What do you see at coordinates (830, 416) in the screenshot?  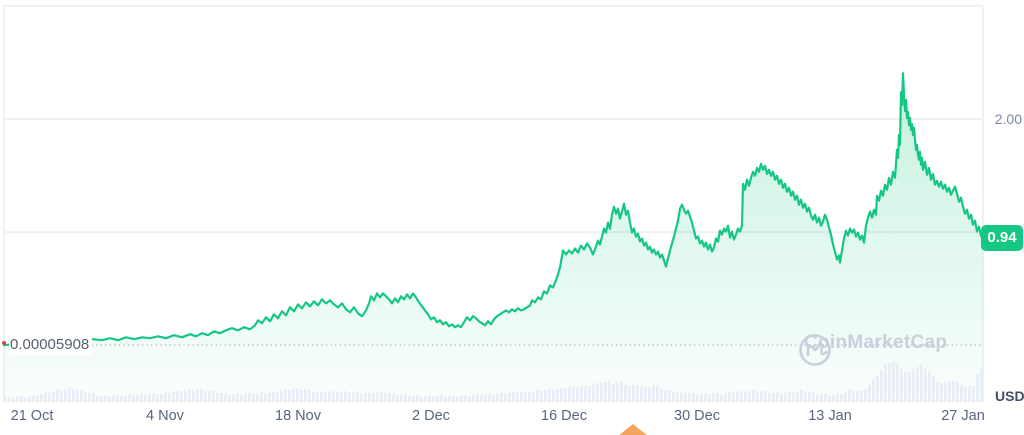 I see `x-axis-tick: 13 Jan` at bounding box center [830, 416].